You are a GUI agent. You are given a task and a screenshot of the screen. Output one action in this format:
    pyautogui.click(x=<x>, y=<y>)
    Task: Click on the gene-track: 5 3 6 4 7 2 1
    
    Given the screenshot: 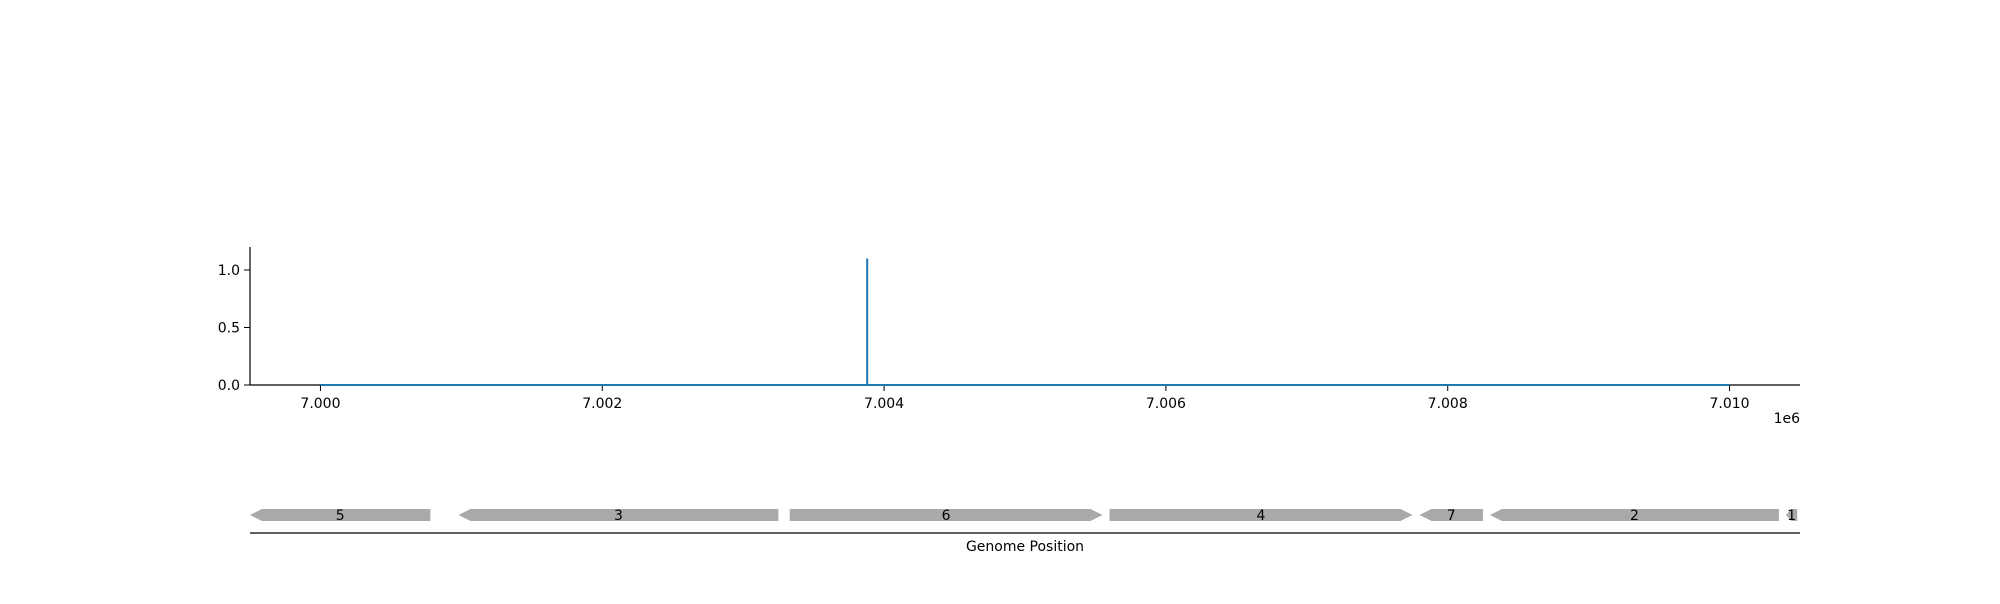 What is the action you would take?
    pyautogui.click(x=1025, y=521)
    